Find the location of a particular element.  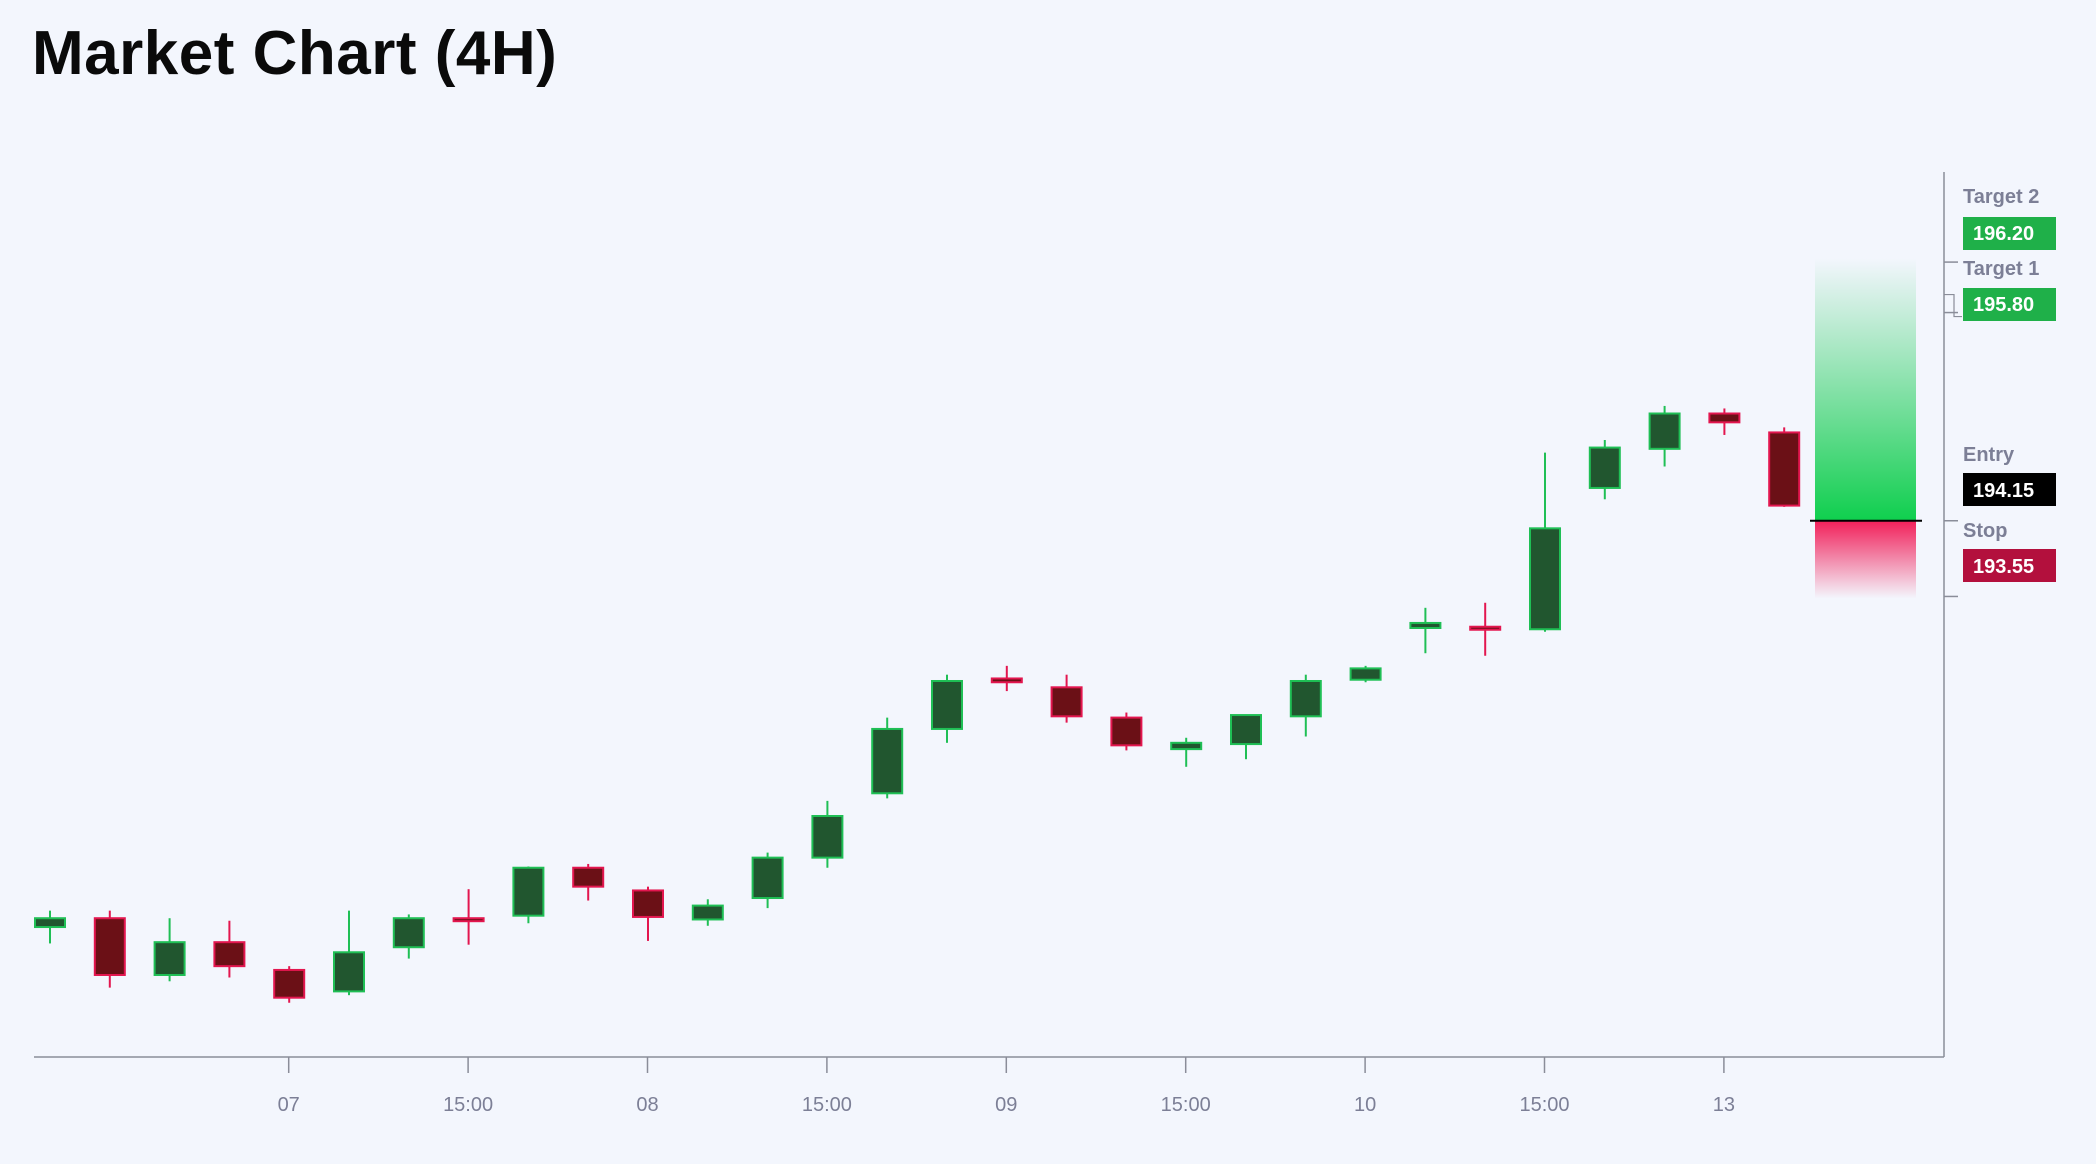

risk-reward-zones is located at coordinates (1866, 428).